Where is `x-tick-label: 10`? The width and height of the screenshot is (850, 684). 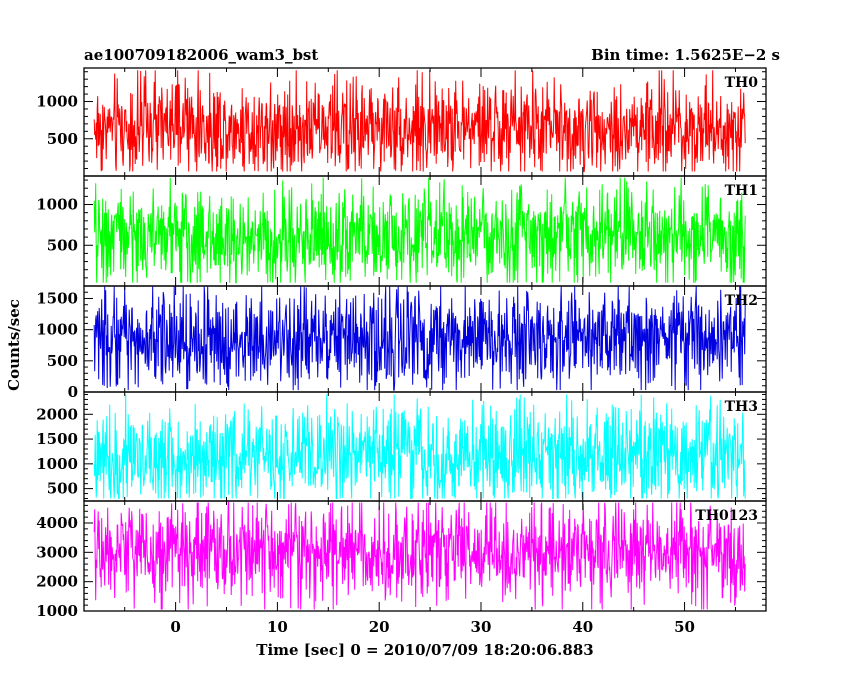 x-tick-label: 10 is located at coordinates (277, 627).